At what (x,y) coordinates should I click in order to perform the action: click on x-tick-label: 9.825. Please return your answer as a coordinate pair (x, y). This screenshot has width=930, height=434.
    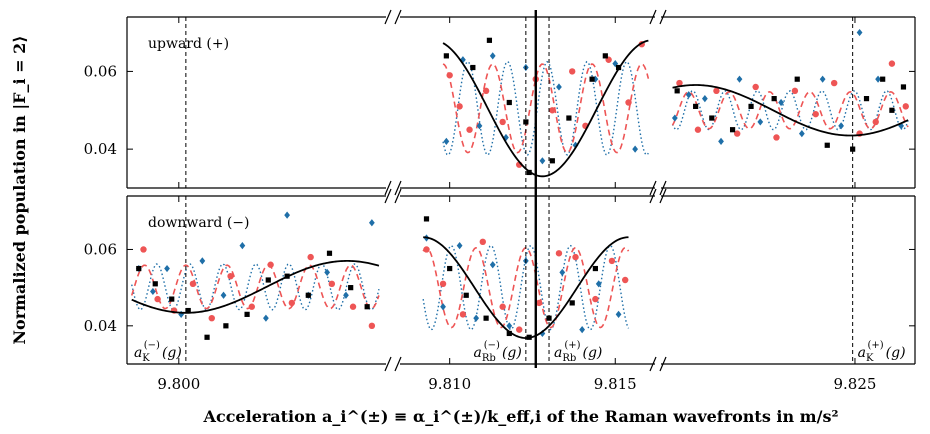
    Looking at the image, I should click on (854, 384).